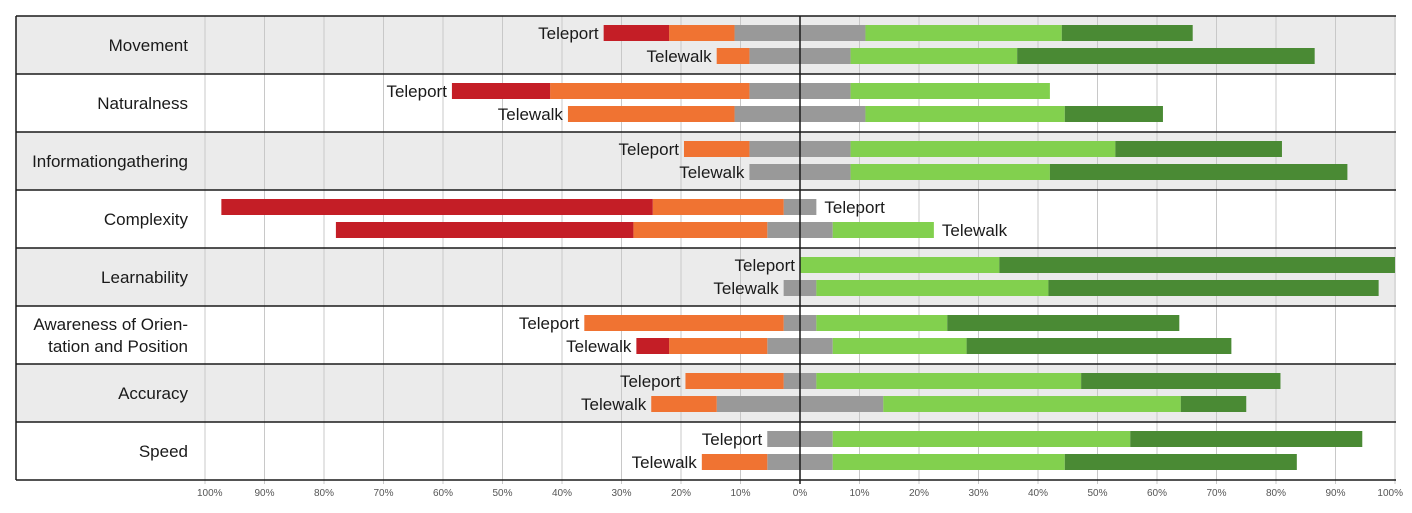 The width and height of the screenshot is (1412, 513). Describe the element at coordinates (210, 493) in the screenshot. I see `x-tick-label: 100%` at that location.